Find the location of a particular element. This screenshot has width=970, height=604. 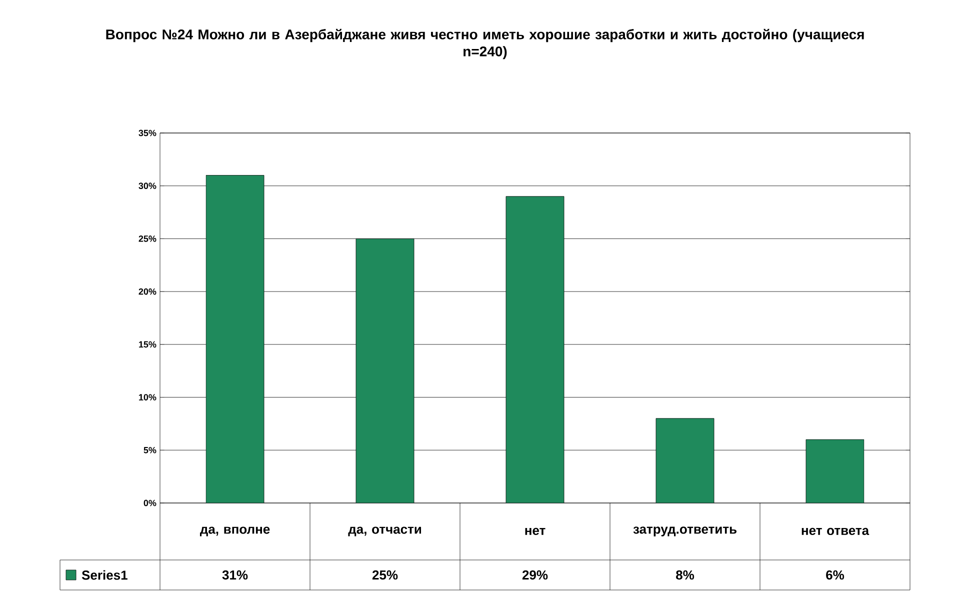

y-tick-label: 30% is located at coordinates (147, 186).